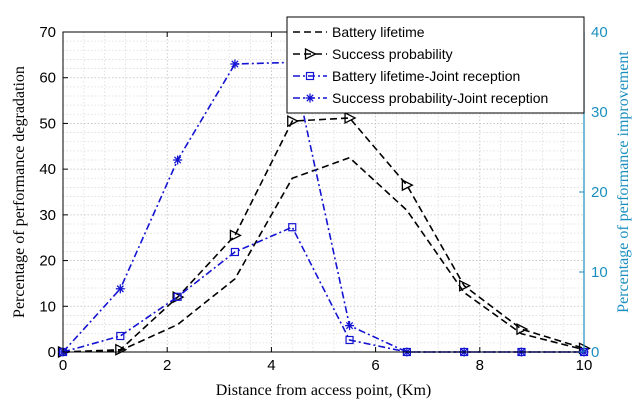 This screenshot has width=636, height=409. I want to click on legend-item: Success probability-Joint reception, so click(420, 98).